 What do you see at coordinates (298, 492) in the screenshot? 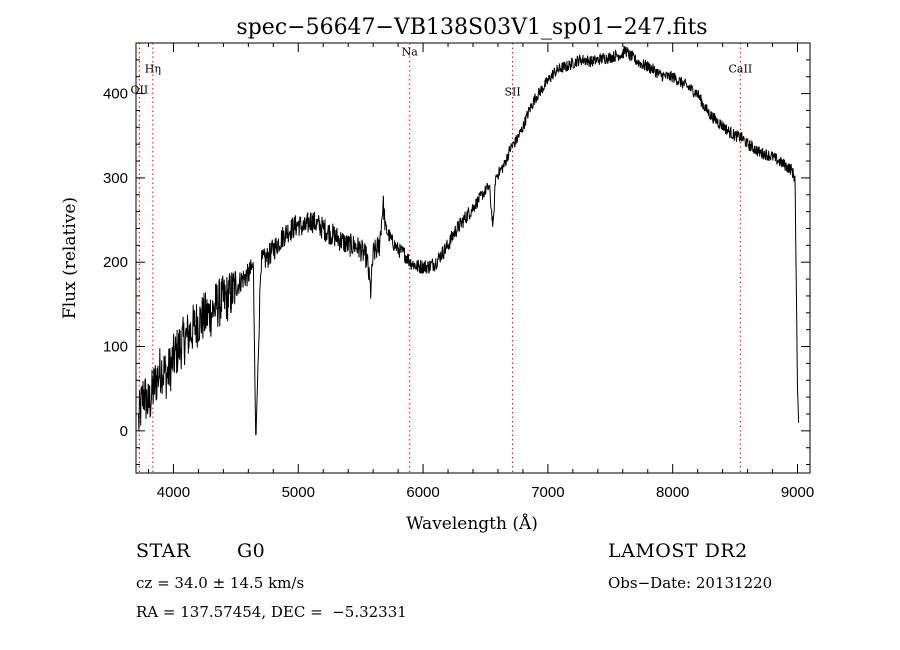
I see `x-tick-label-5000: 5000` at bounding box center [298, 492].